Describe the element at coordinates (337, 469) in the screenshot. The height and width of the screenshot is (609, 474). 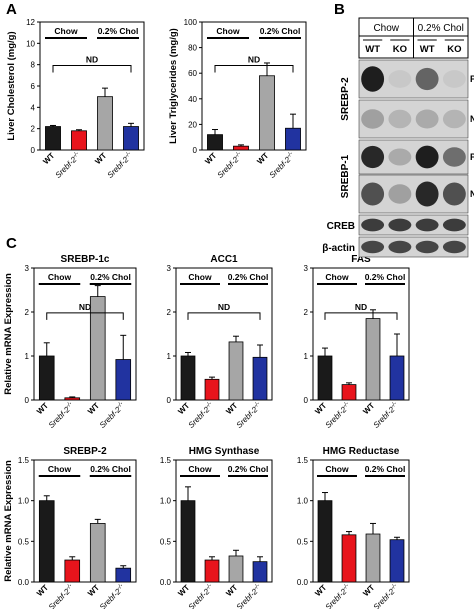
I see `c6-group-label-chow: Chow` at that location.